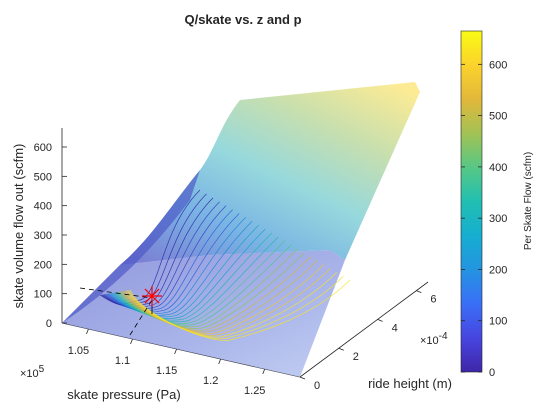 This screenshot has width=560, height=420. What do you see at coordinates (410, 383) in the screenshot?
I see `y-axis-label: ride height (m)` at bounding box center [410, 383].